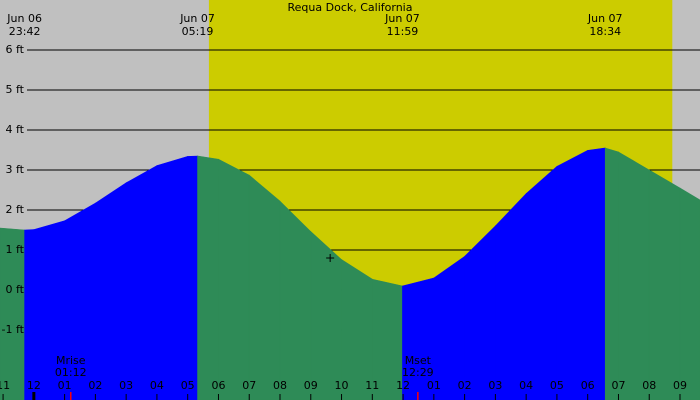 The image size is (700, 400). I want to click on event-time: 05:19, so click(198, 31).